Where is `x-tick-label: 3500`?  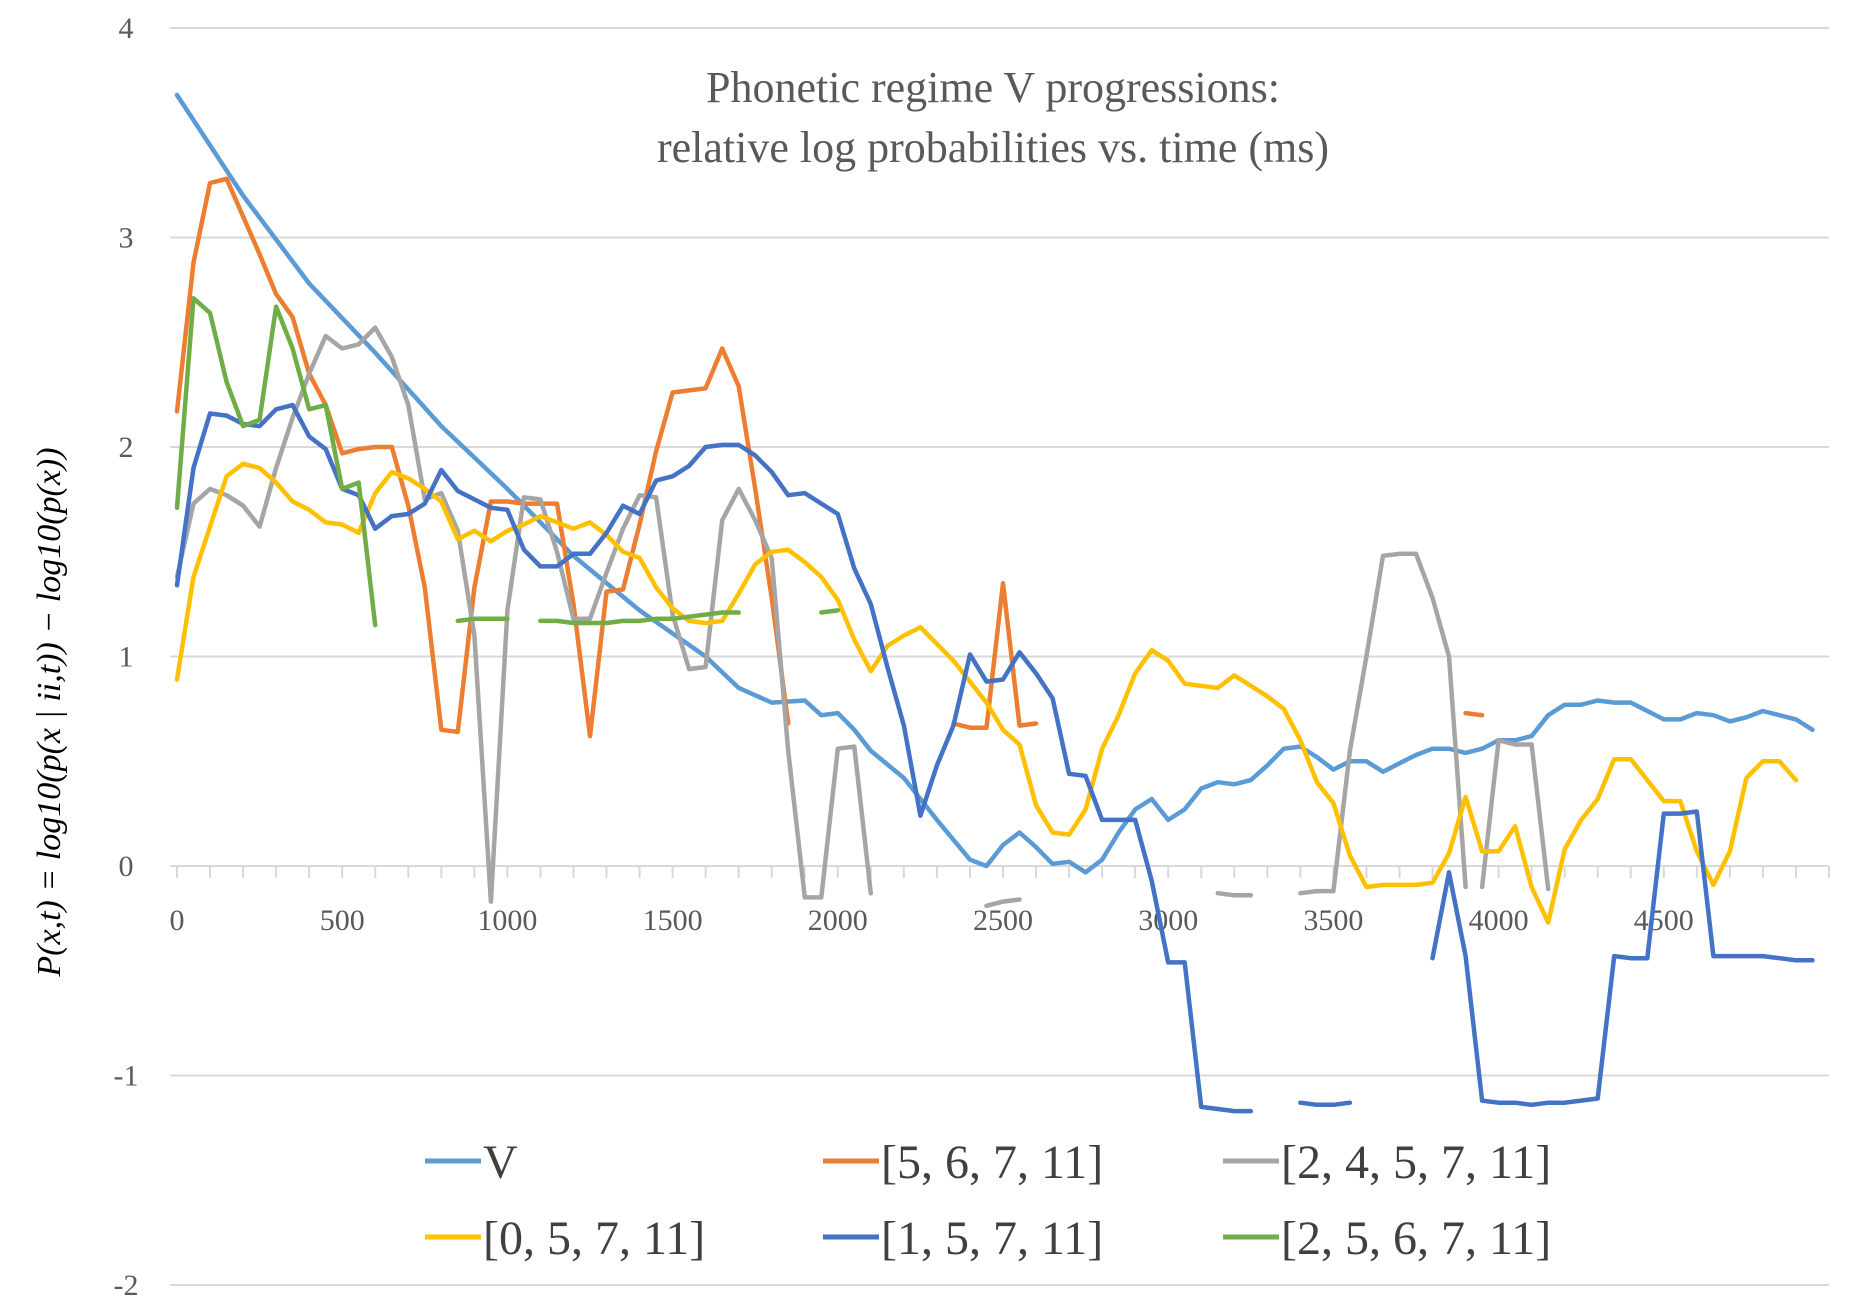
x-tick-label: 3500 is located at coordinates (1333, 920).